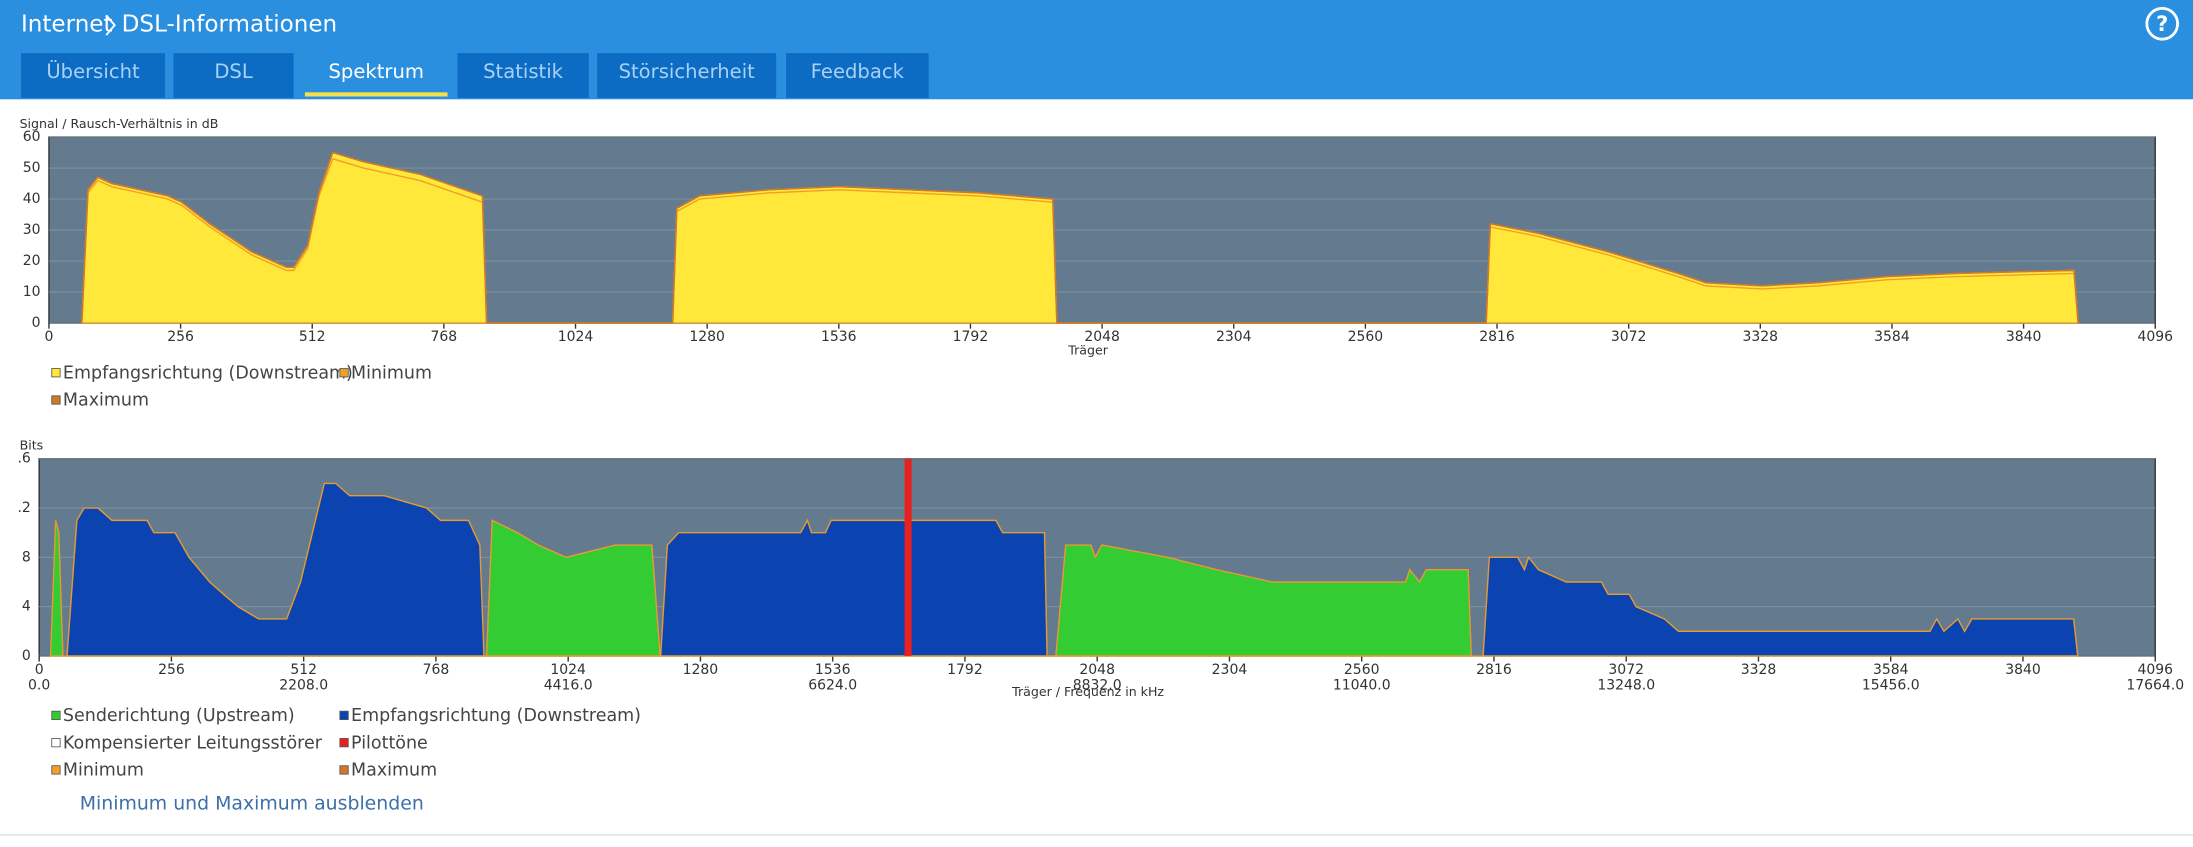 Image resolution: width=2193 pixels, height=847 pixels. I want to click on breadcrumb-page: DSL-Informationen, so click(229, 25).